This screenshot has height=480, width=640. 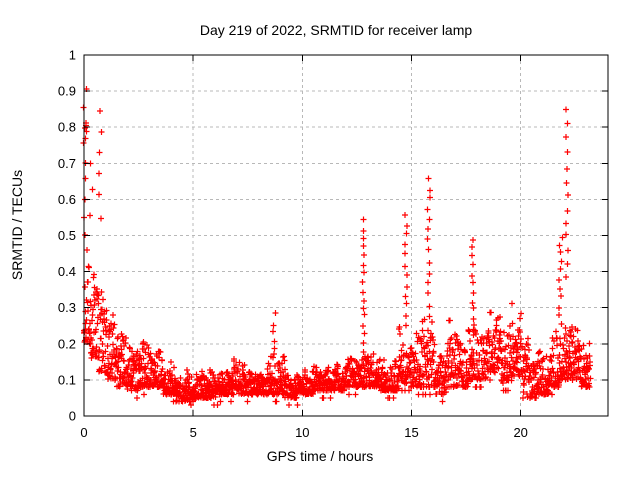 I want to click on svg-text: 0.5, so click(x=67, y=235).